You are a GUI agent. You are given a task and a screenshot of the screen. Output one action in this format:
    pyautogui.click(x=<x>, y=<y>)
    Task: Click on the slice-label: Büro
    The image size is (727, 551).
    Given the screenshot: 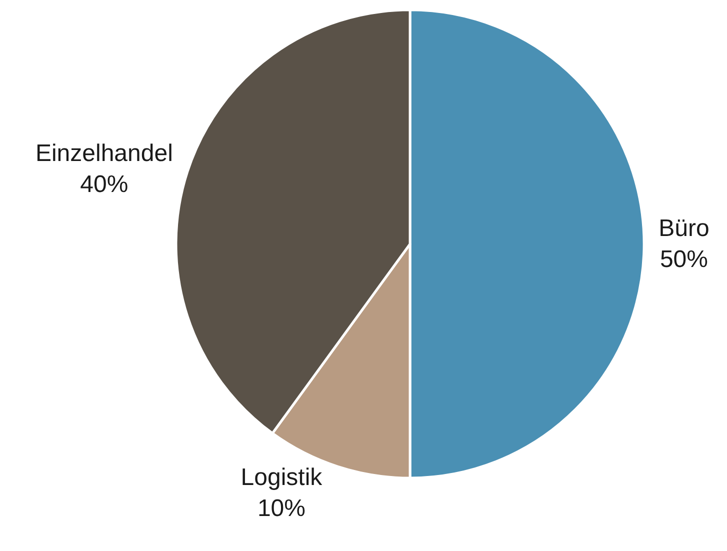 What is the action you would take?
    pyautogui.click(x=684, y=228)
    